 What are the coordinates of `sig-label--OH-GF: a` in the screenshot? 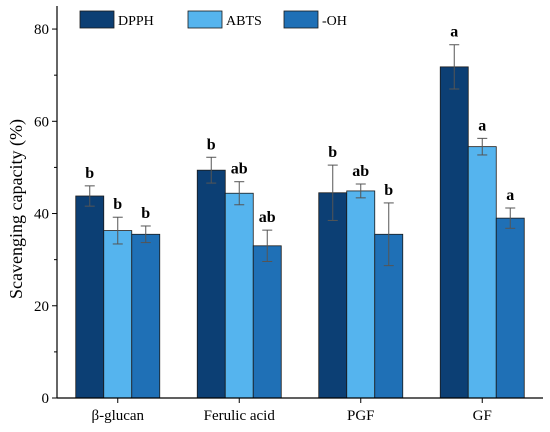 It's located at (510, 195).